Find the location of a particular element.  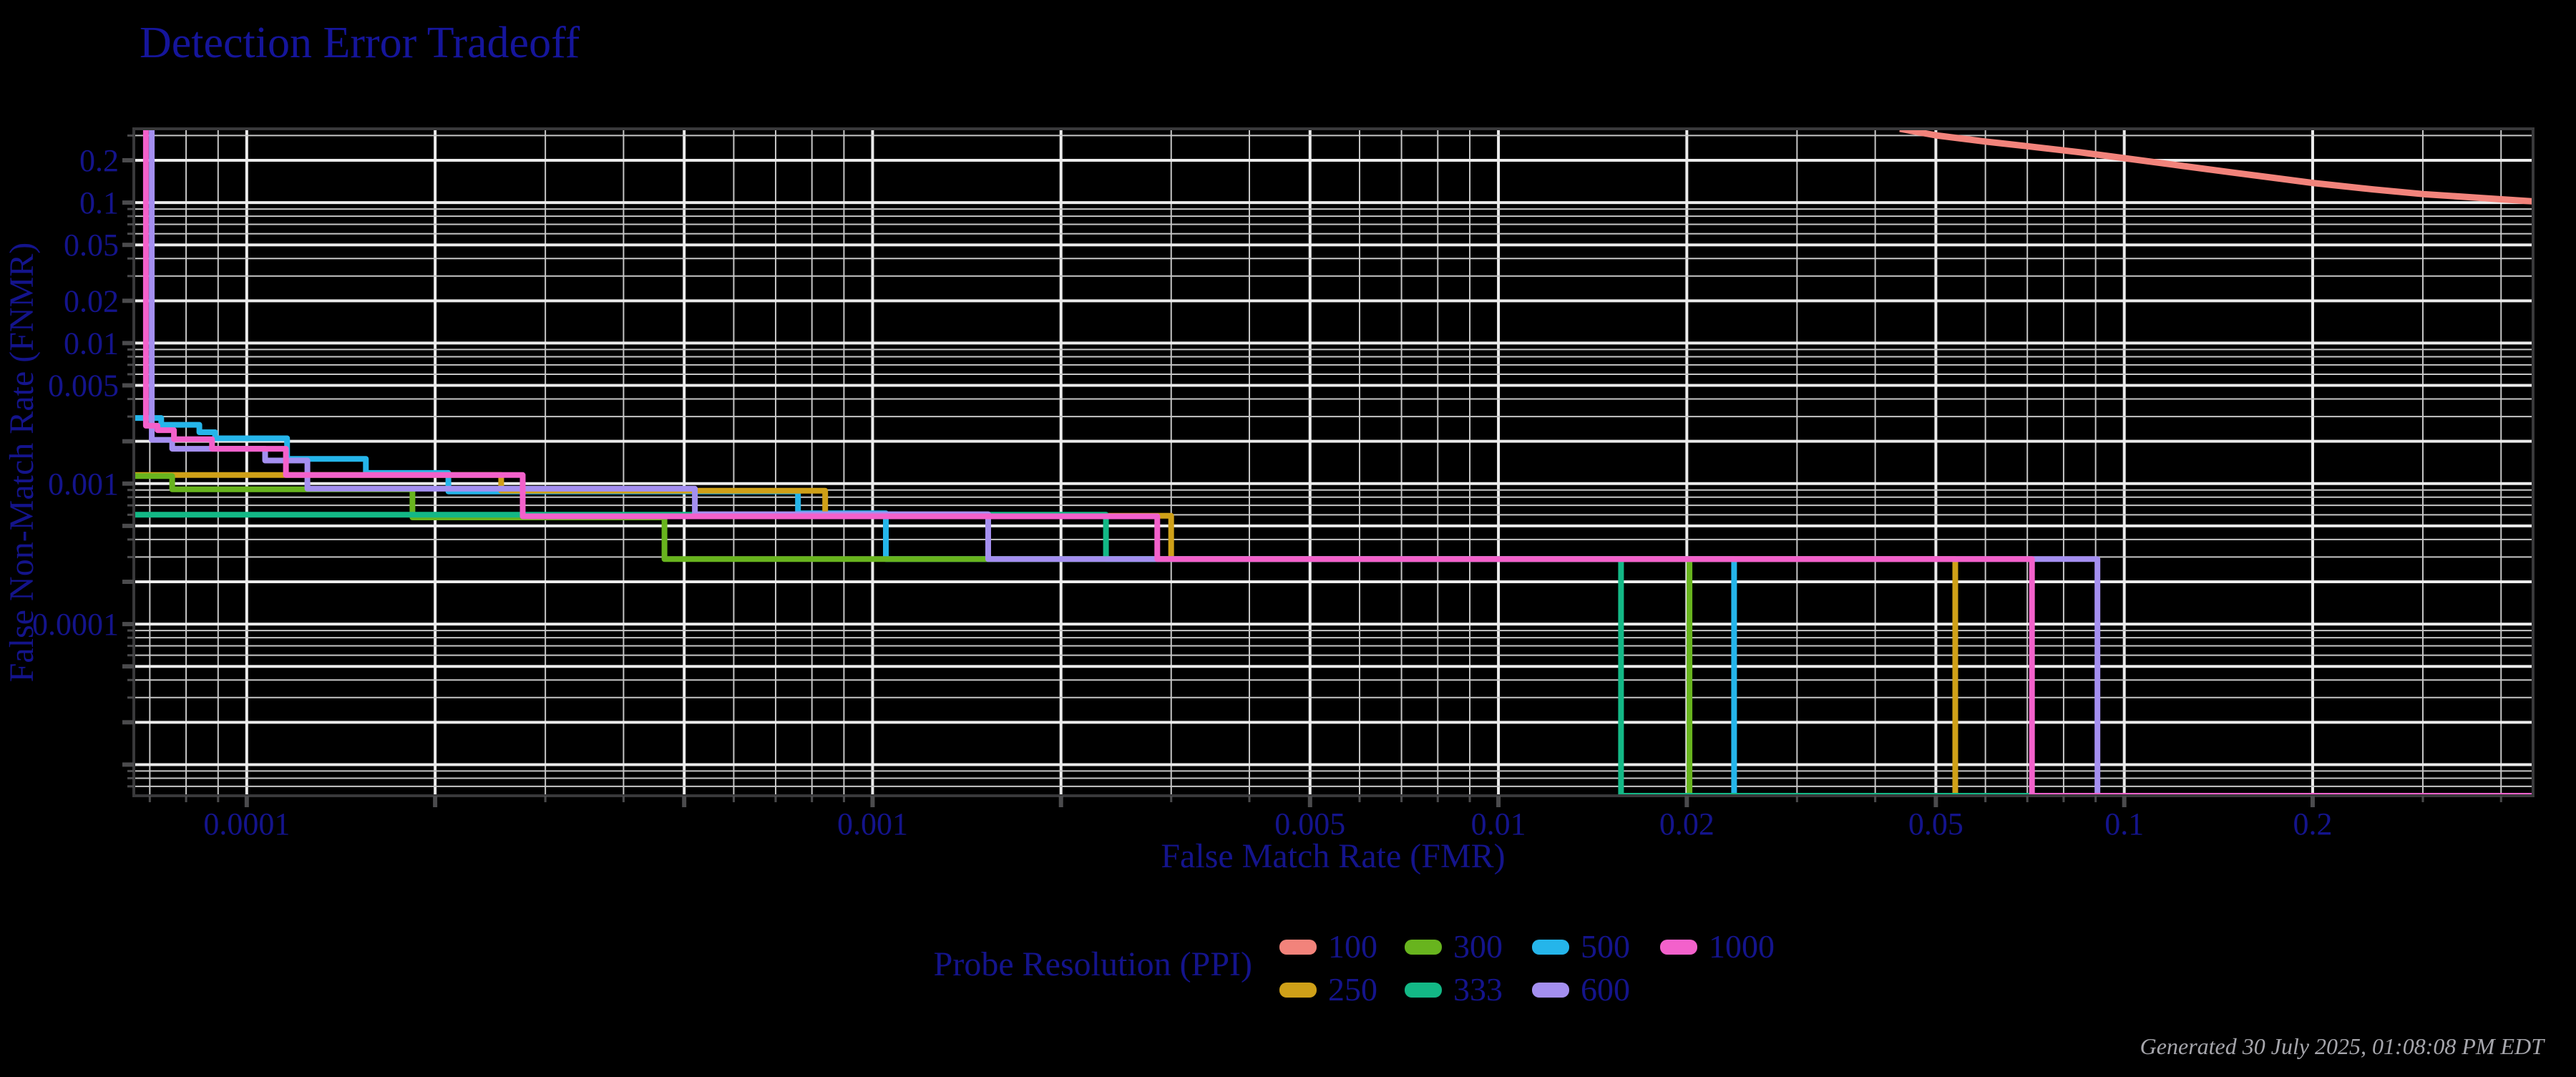

y-tick-label: 0.0001 is located at coordinates (75, 624).